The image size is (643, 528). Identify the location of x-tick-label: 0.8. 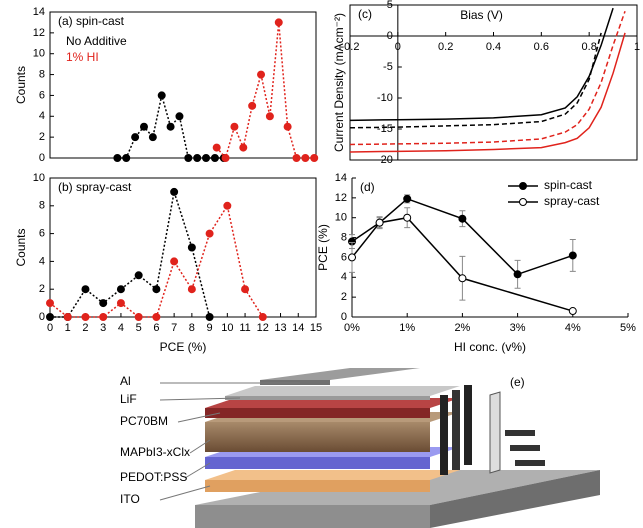
(589, 47).